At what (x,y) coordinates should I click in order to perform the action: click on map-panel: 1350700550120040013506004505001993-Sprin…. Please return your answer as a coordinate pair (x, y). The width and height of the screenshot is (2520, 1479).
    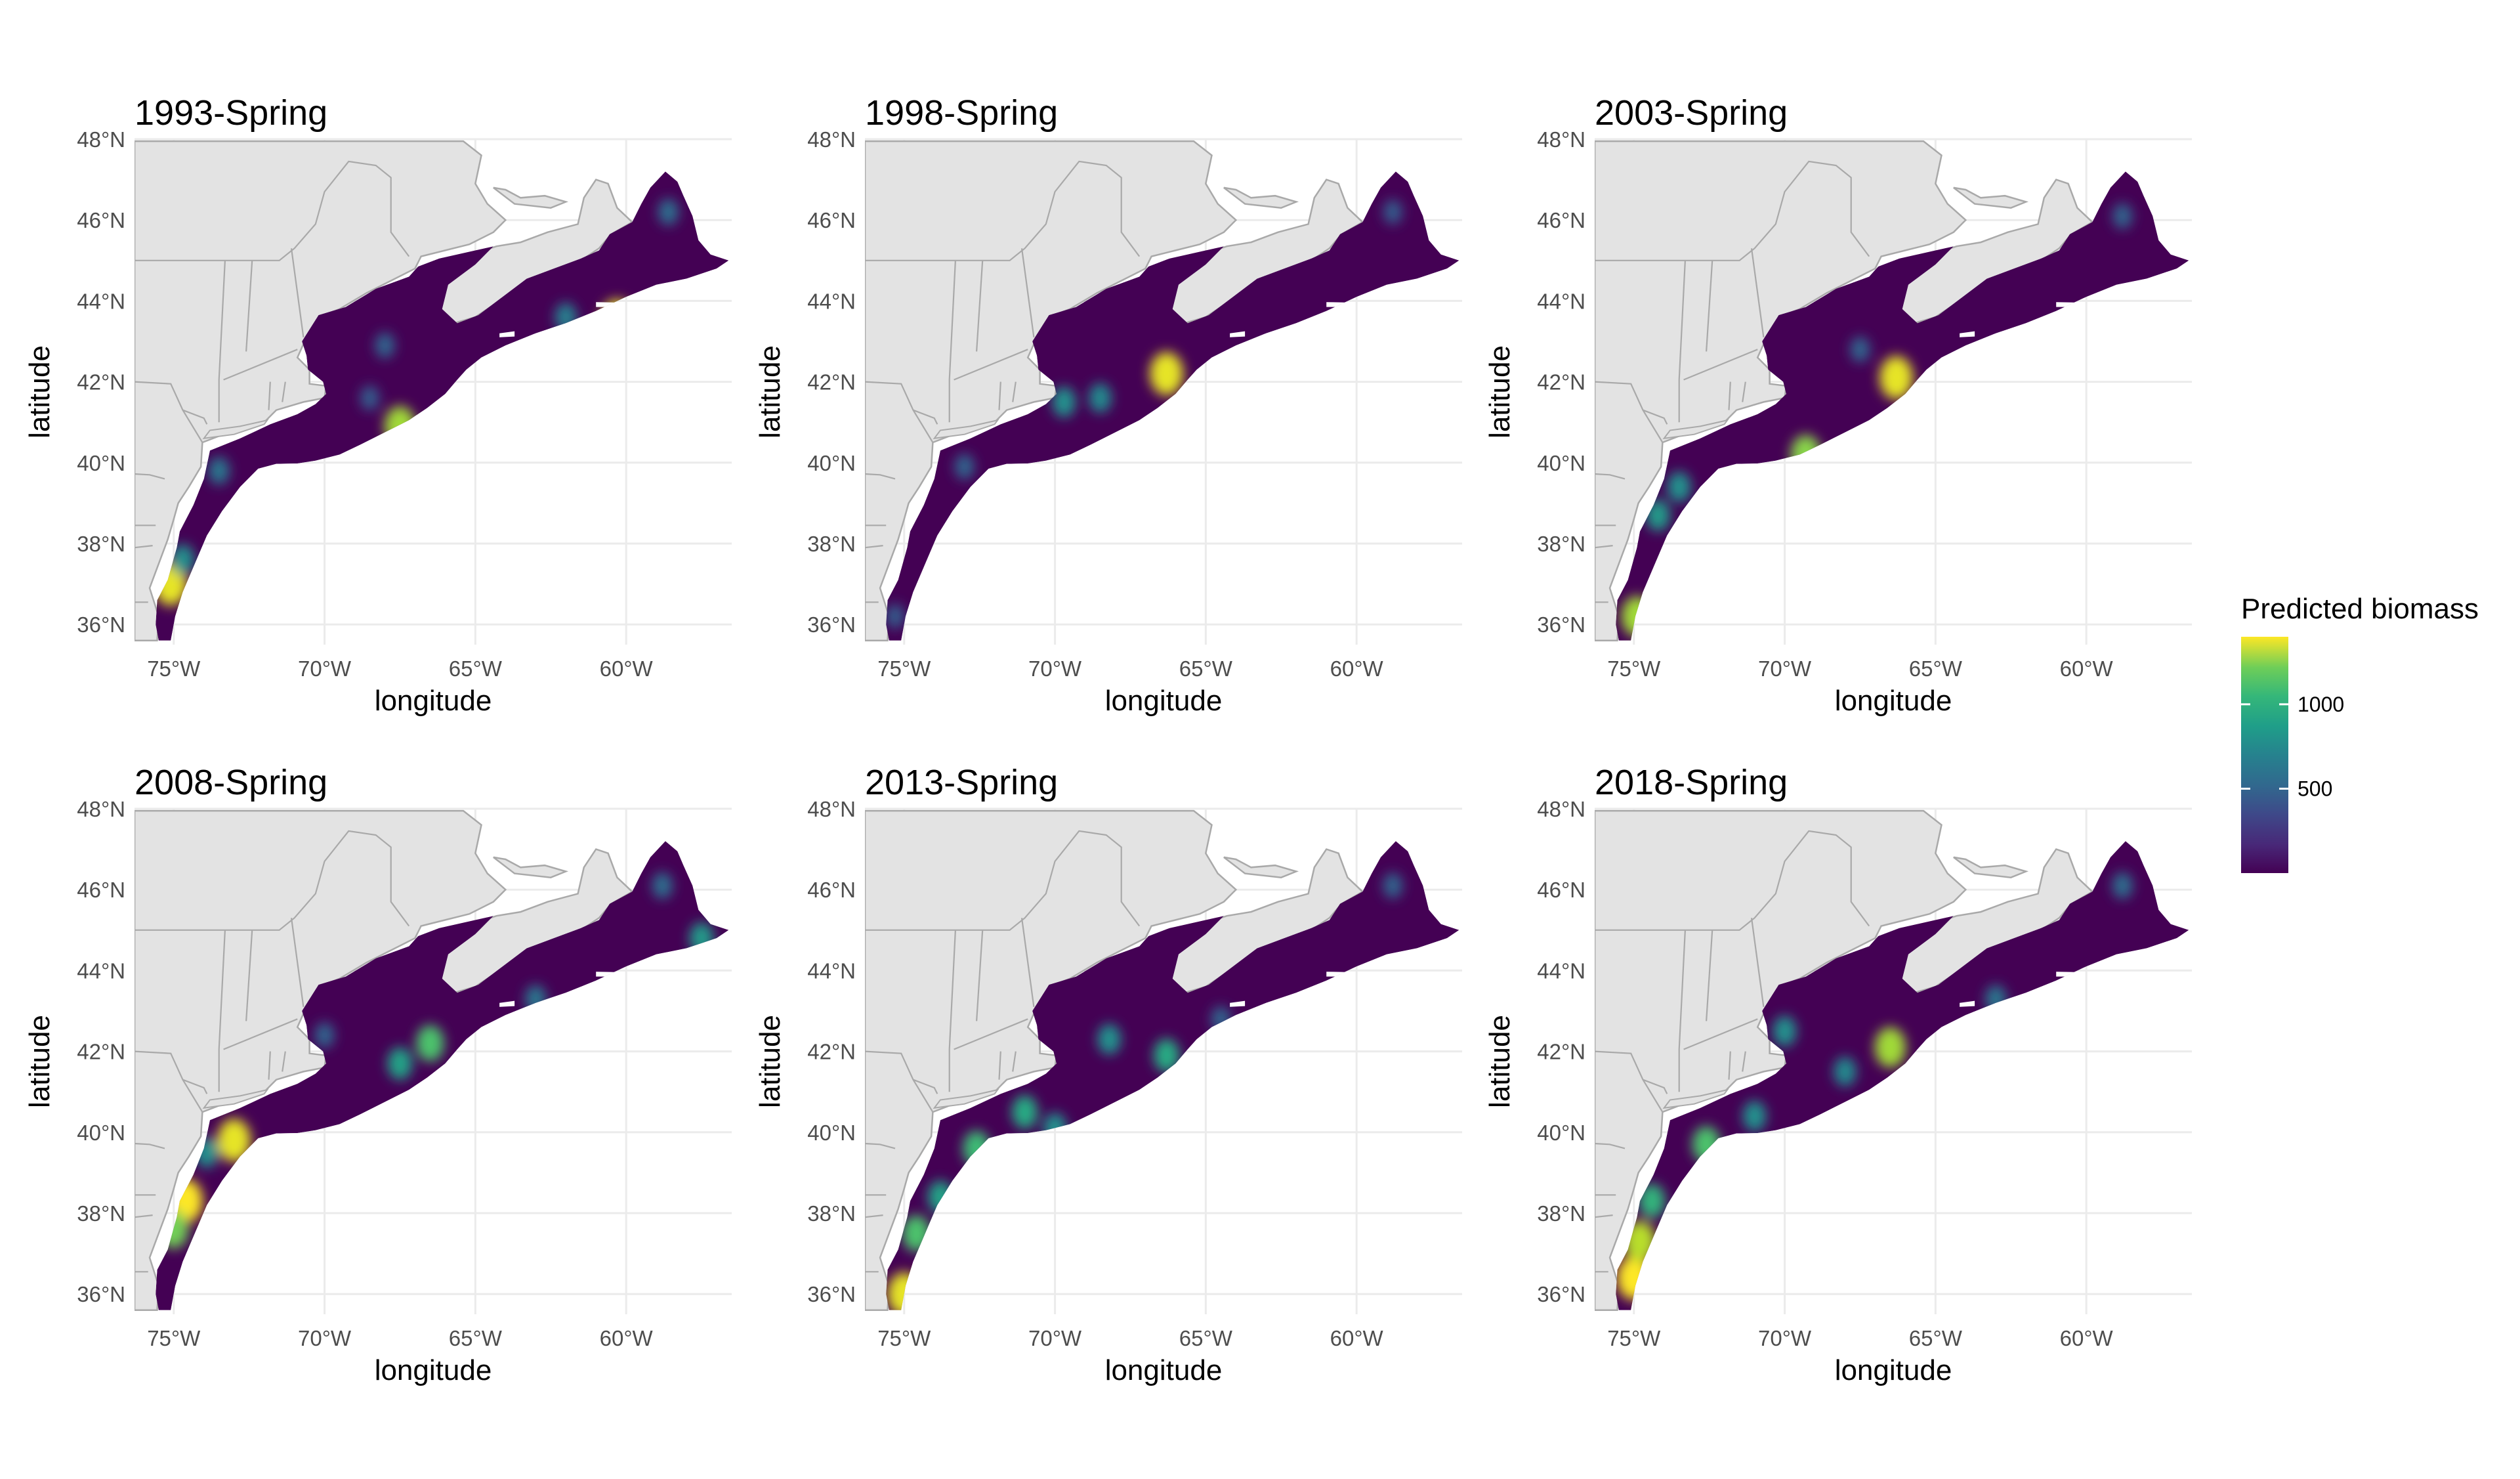
    Looking at the image, I should click on (378, 405).